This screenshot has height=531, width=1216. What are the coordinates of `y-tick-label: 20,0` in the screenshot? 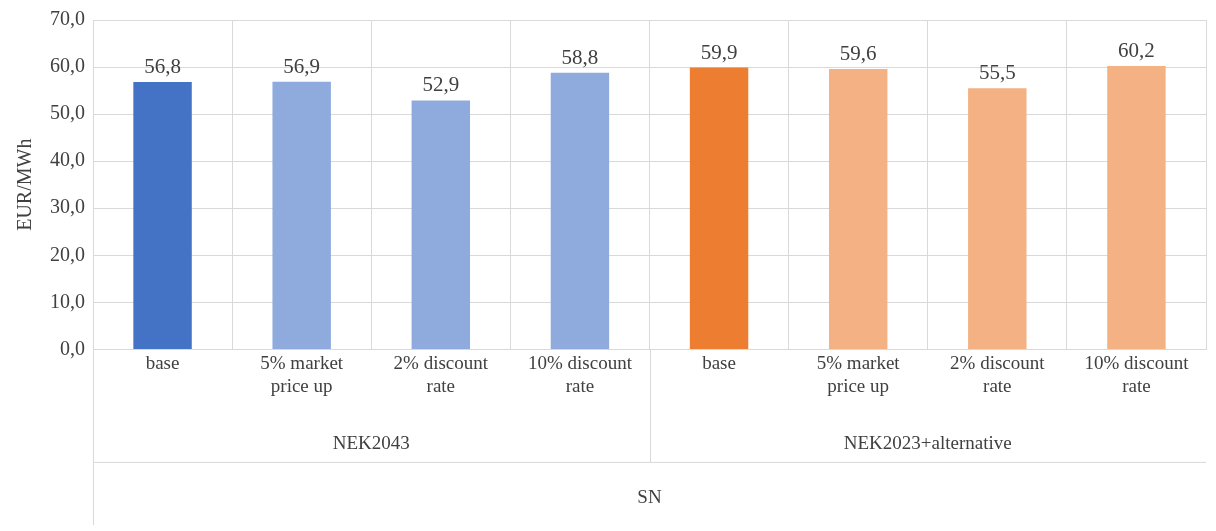 It's located at (67, 253).